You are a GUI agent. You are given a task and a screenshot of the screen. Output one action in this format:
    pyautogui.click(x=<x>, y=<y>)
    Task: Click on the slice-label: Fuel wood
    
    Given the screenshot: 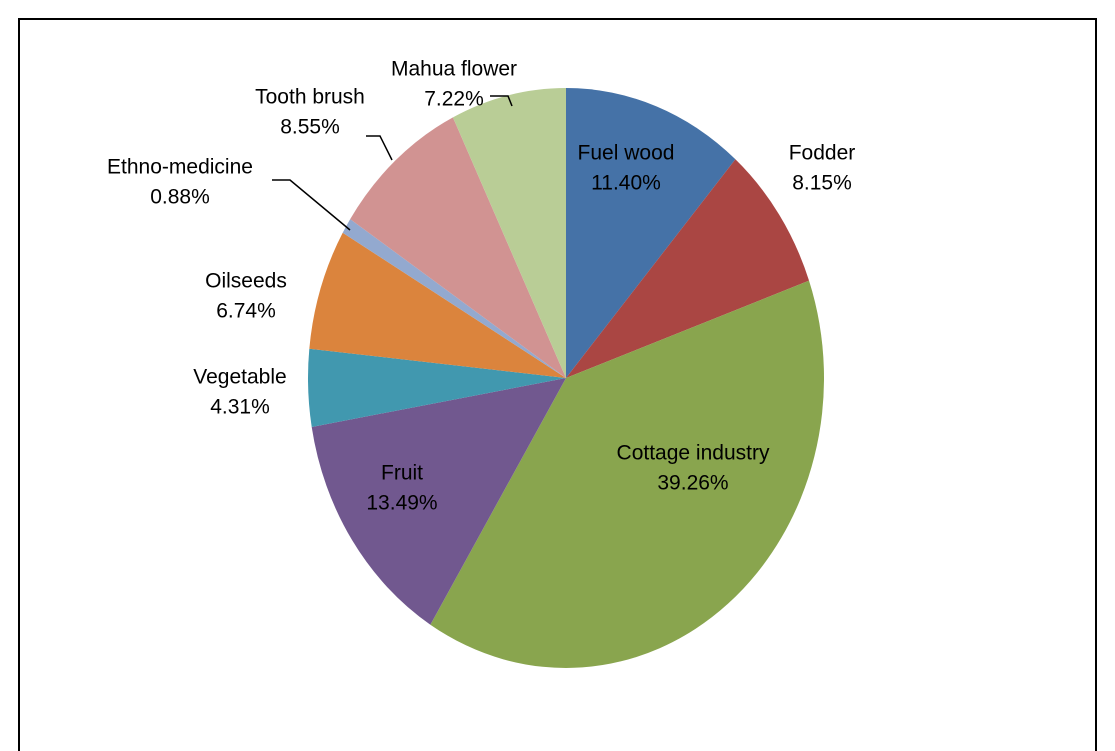 What is the action you would take?
    pyautogui.click(x=626, y=153)
    